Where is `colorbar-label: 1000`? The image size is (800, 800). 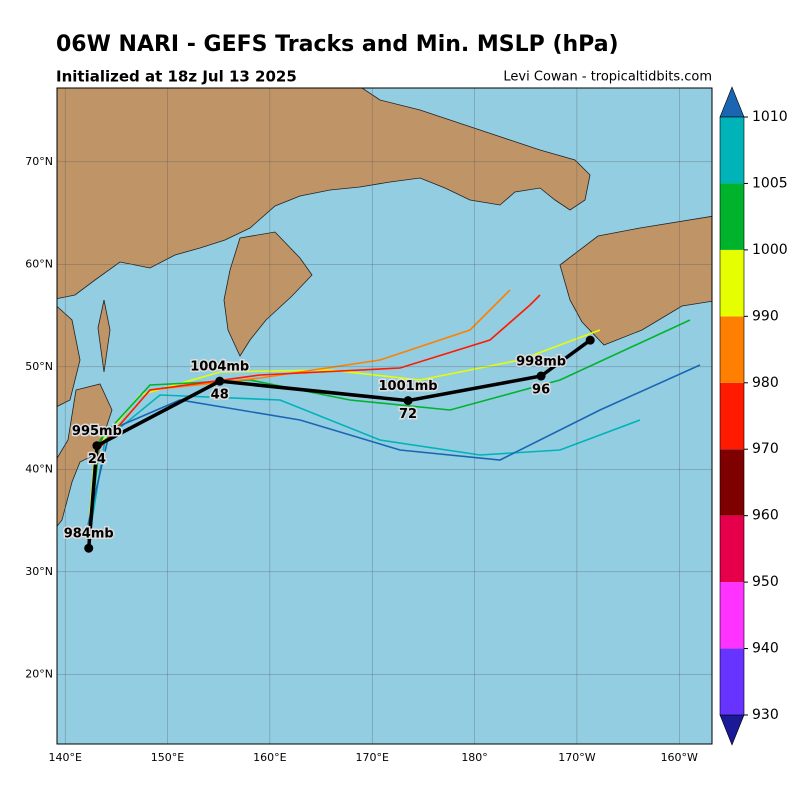
colorbar-label: 1000 is located at coordinates (770, 250).